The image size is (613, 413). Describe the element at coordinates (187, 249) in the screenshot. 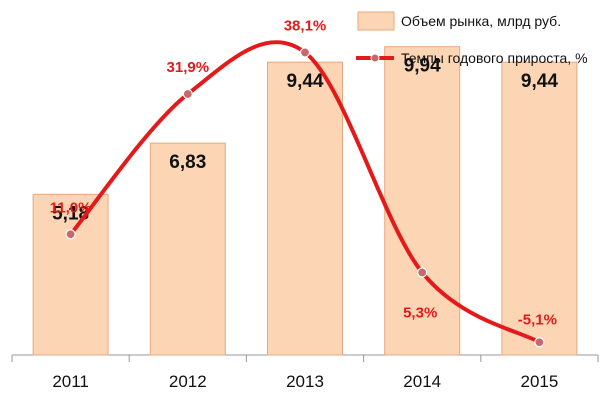

I see `bar-2012` at that location.